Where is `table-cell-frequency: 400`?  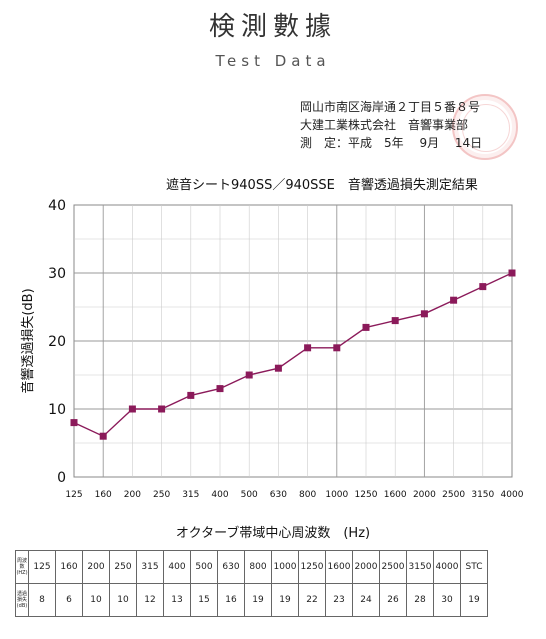
table-cell-frequency: 400 is located at coordinates (177, 567).